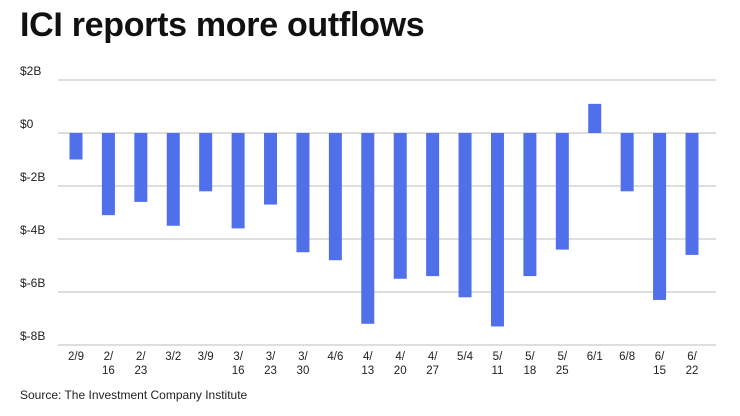 This screenshot has height=416, width=740. What do you see at coordinates (32, 203) in the screenshot?
I see `y-axis-ticks: $2B $0 $-2B $-4B $-6B $-8B` at bounding box center [32, 203].